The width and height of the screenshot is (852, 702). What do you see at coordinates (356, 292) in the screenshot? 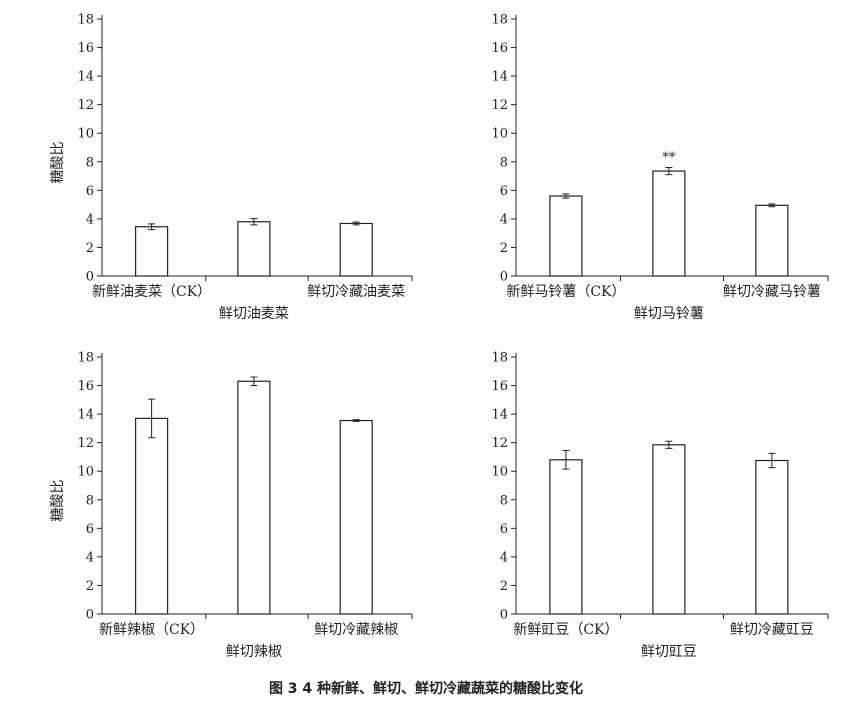
I see `category-label: 鲜切冷藏油麦菜` at bounding box center [356, 292].